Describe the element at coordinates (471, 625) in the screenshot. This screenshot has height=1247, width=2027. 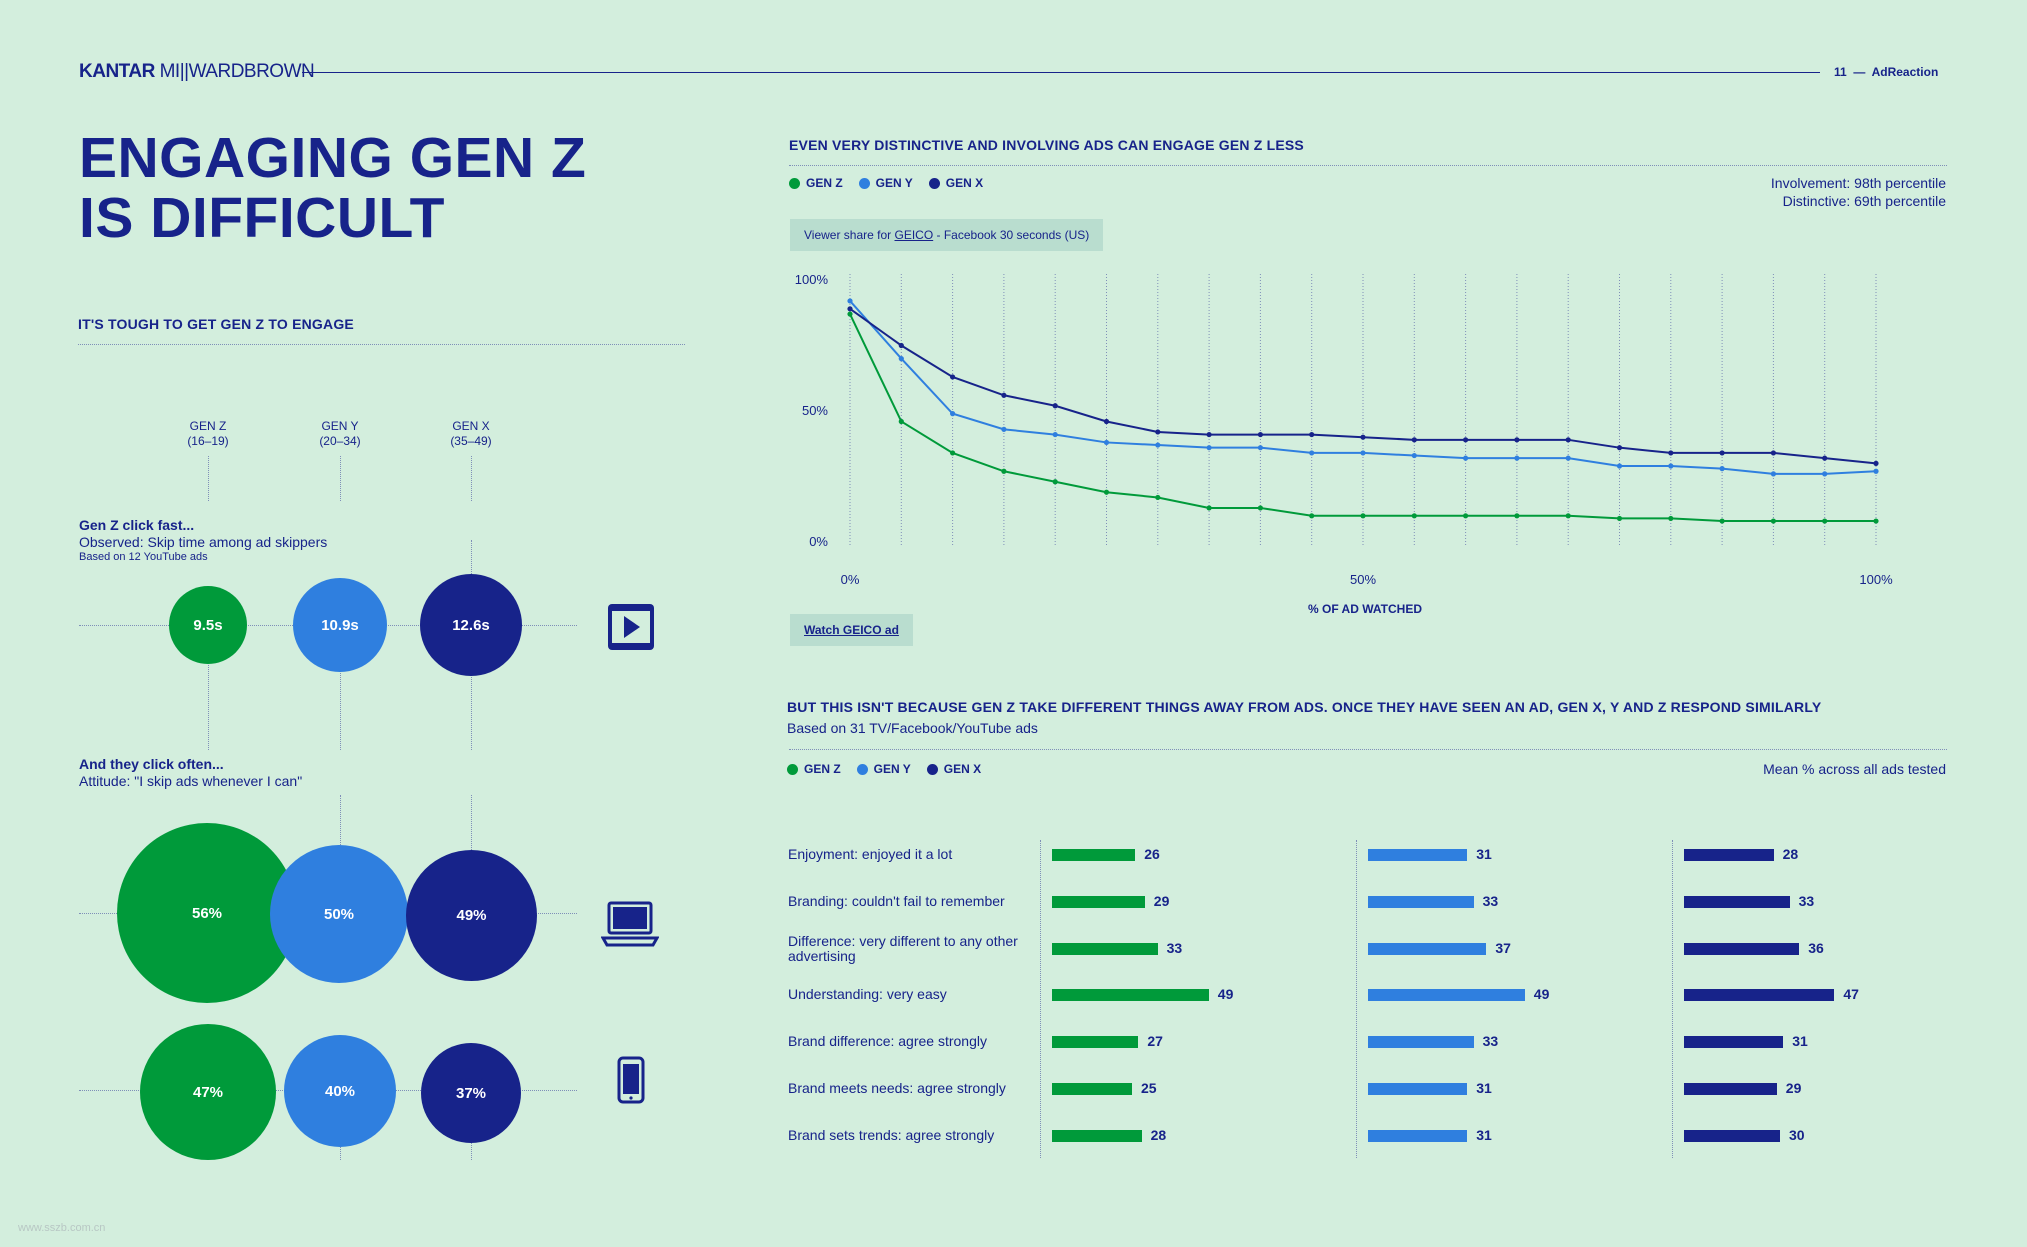
I see `bubble-skip-gen-x: 12.6s` at that location.